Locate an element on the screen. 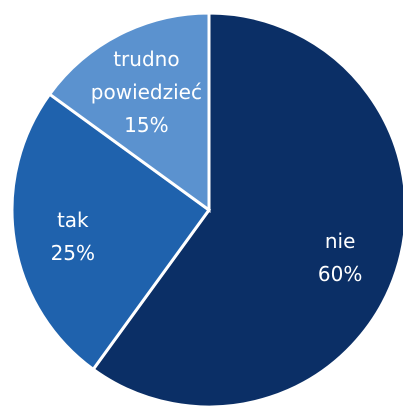  value-label: 15% is located at coordinates (146, 124).